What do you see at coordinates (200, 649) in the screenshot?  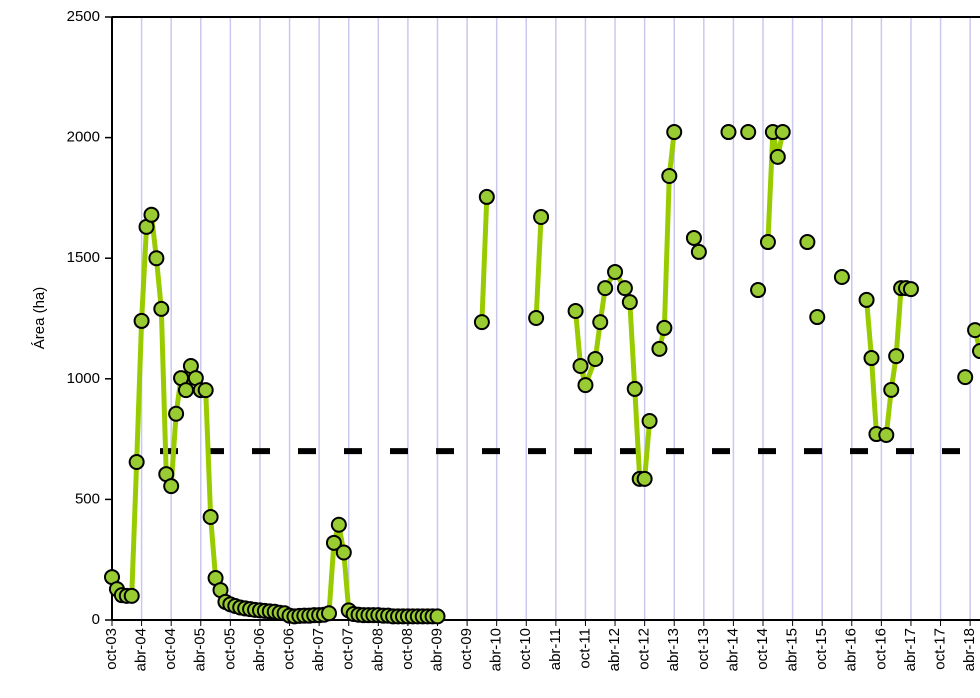 I see `x-tick-label: abr-05` at bounding box center [200, 649].